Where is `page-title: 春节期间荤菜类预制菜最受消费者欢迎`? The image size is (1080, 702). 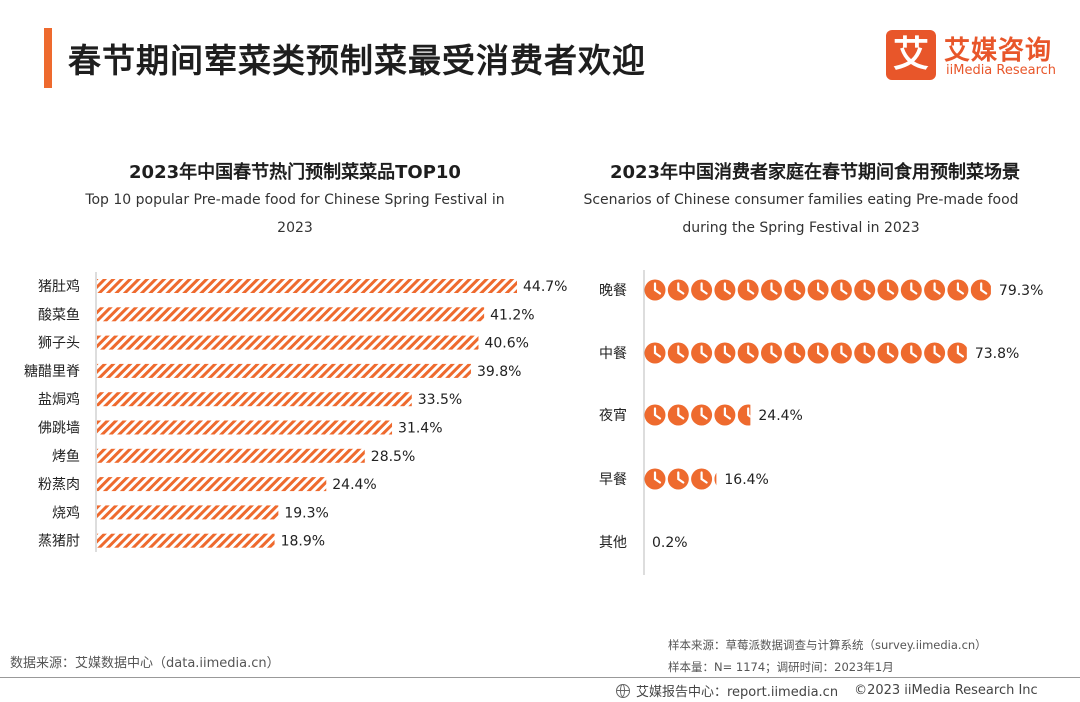 page-title: 春节期间荤菜类预制菜最受消费者欢迎 is located at coordinates (357, 60).